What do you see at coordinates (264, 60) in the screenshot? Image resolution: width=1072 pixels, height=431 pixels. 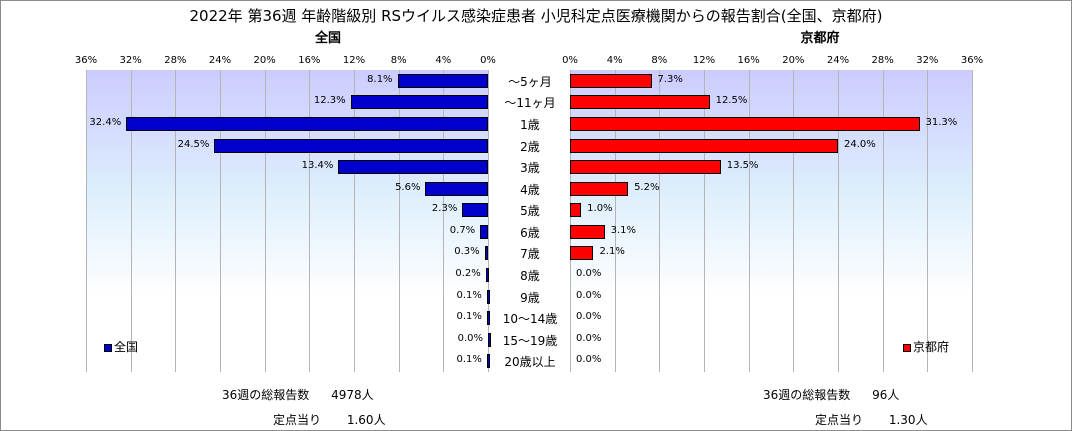 I see `left-tick-label: 20%` at bounding box center [264, 60].